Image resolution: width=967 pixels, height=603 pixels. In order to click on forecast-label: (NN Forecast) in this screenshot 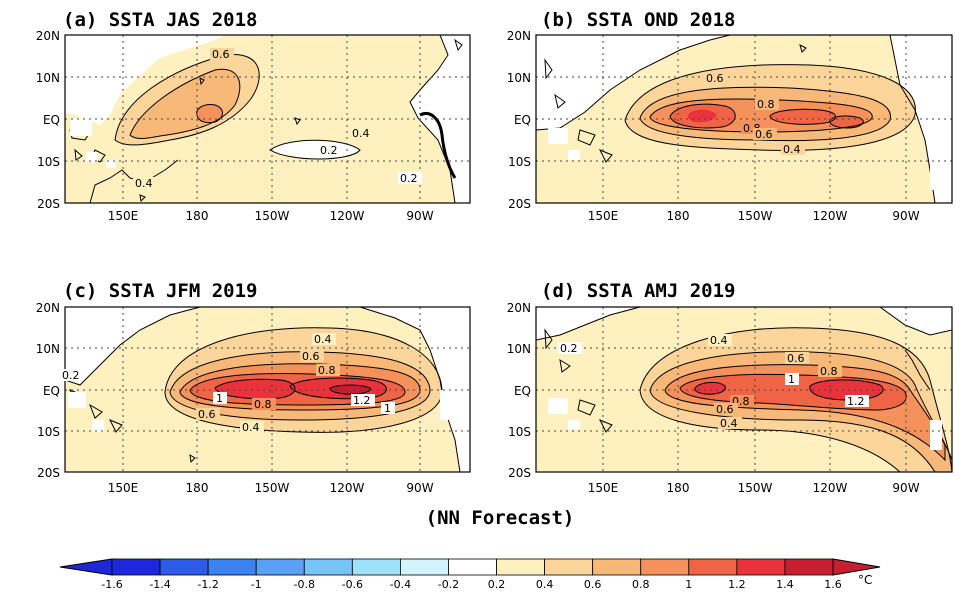, I will do `click(500, 518)`.